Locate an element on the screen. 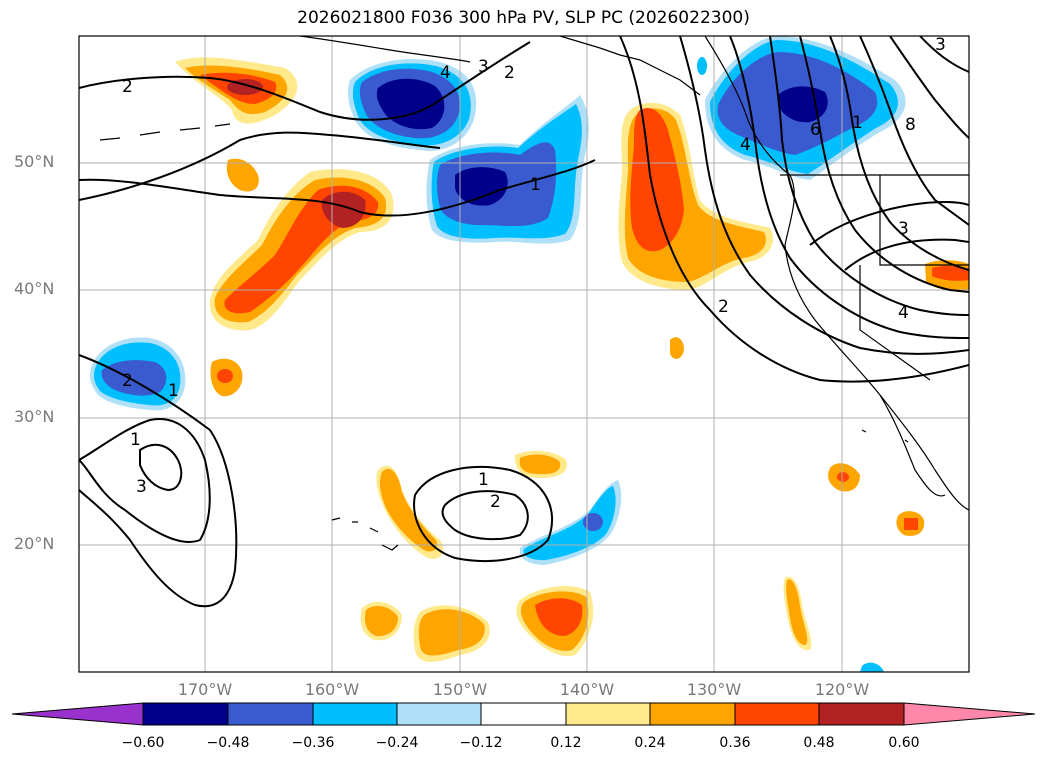  contour-label: 8 is located at coordinates (910, 125).